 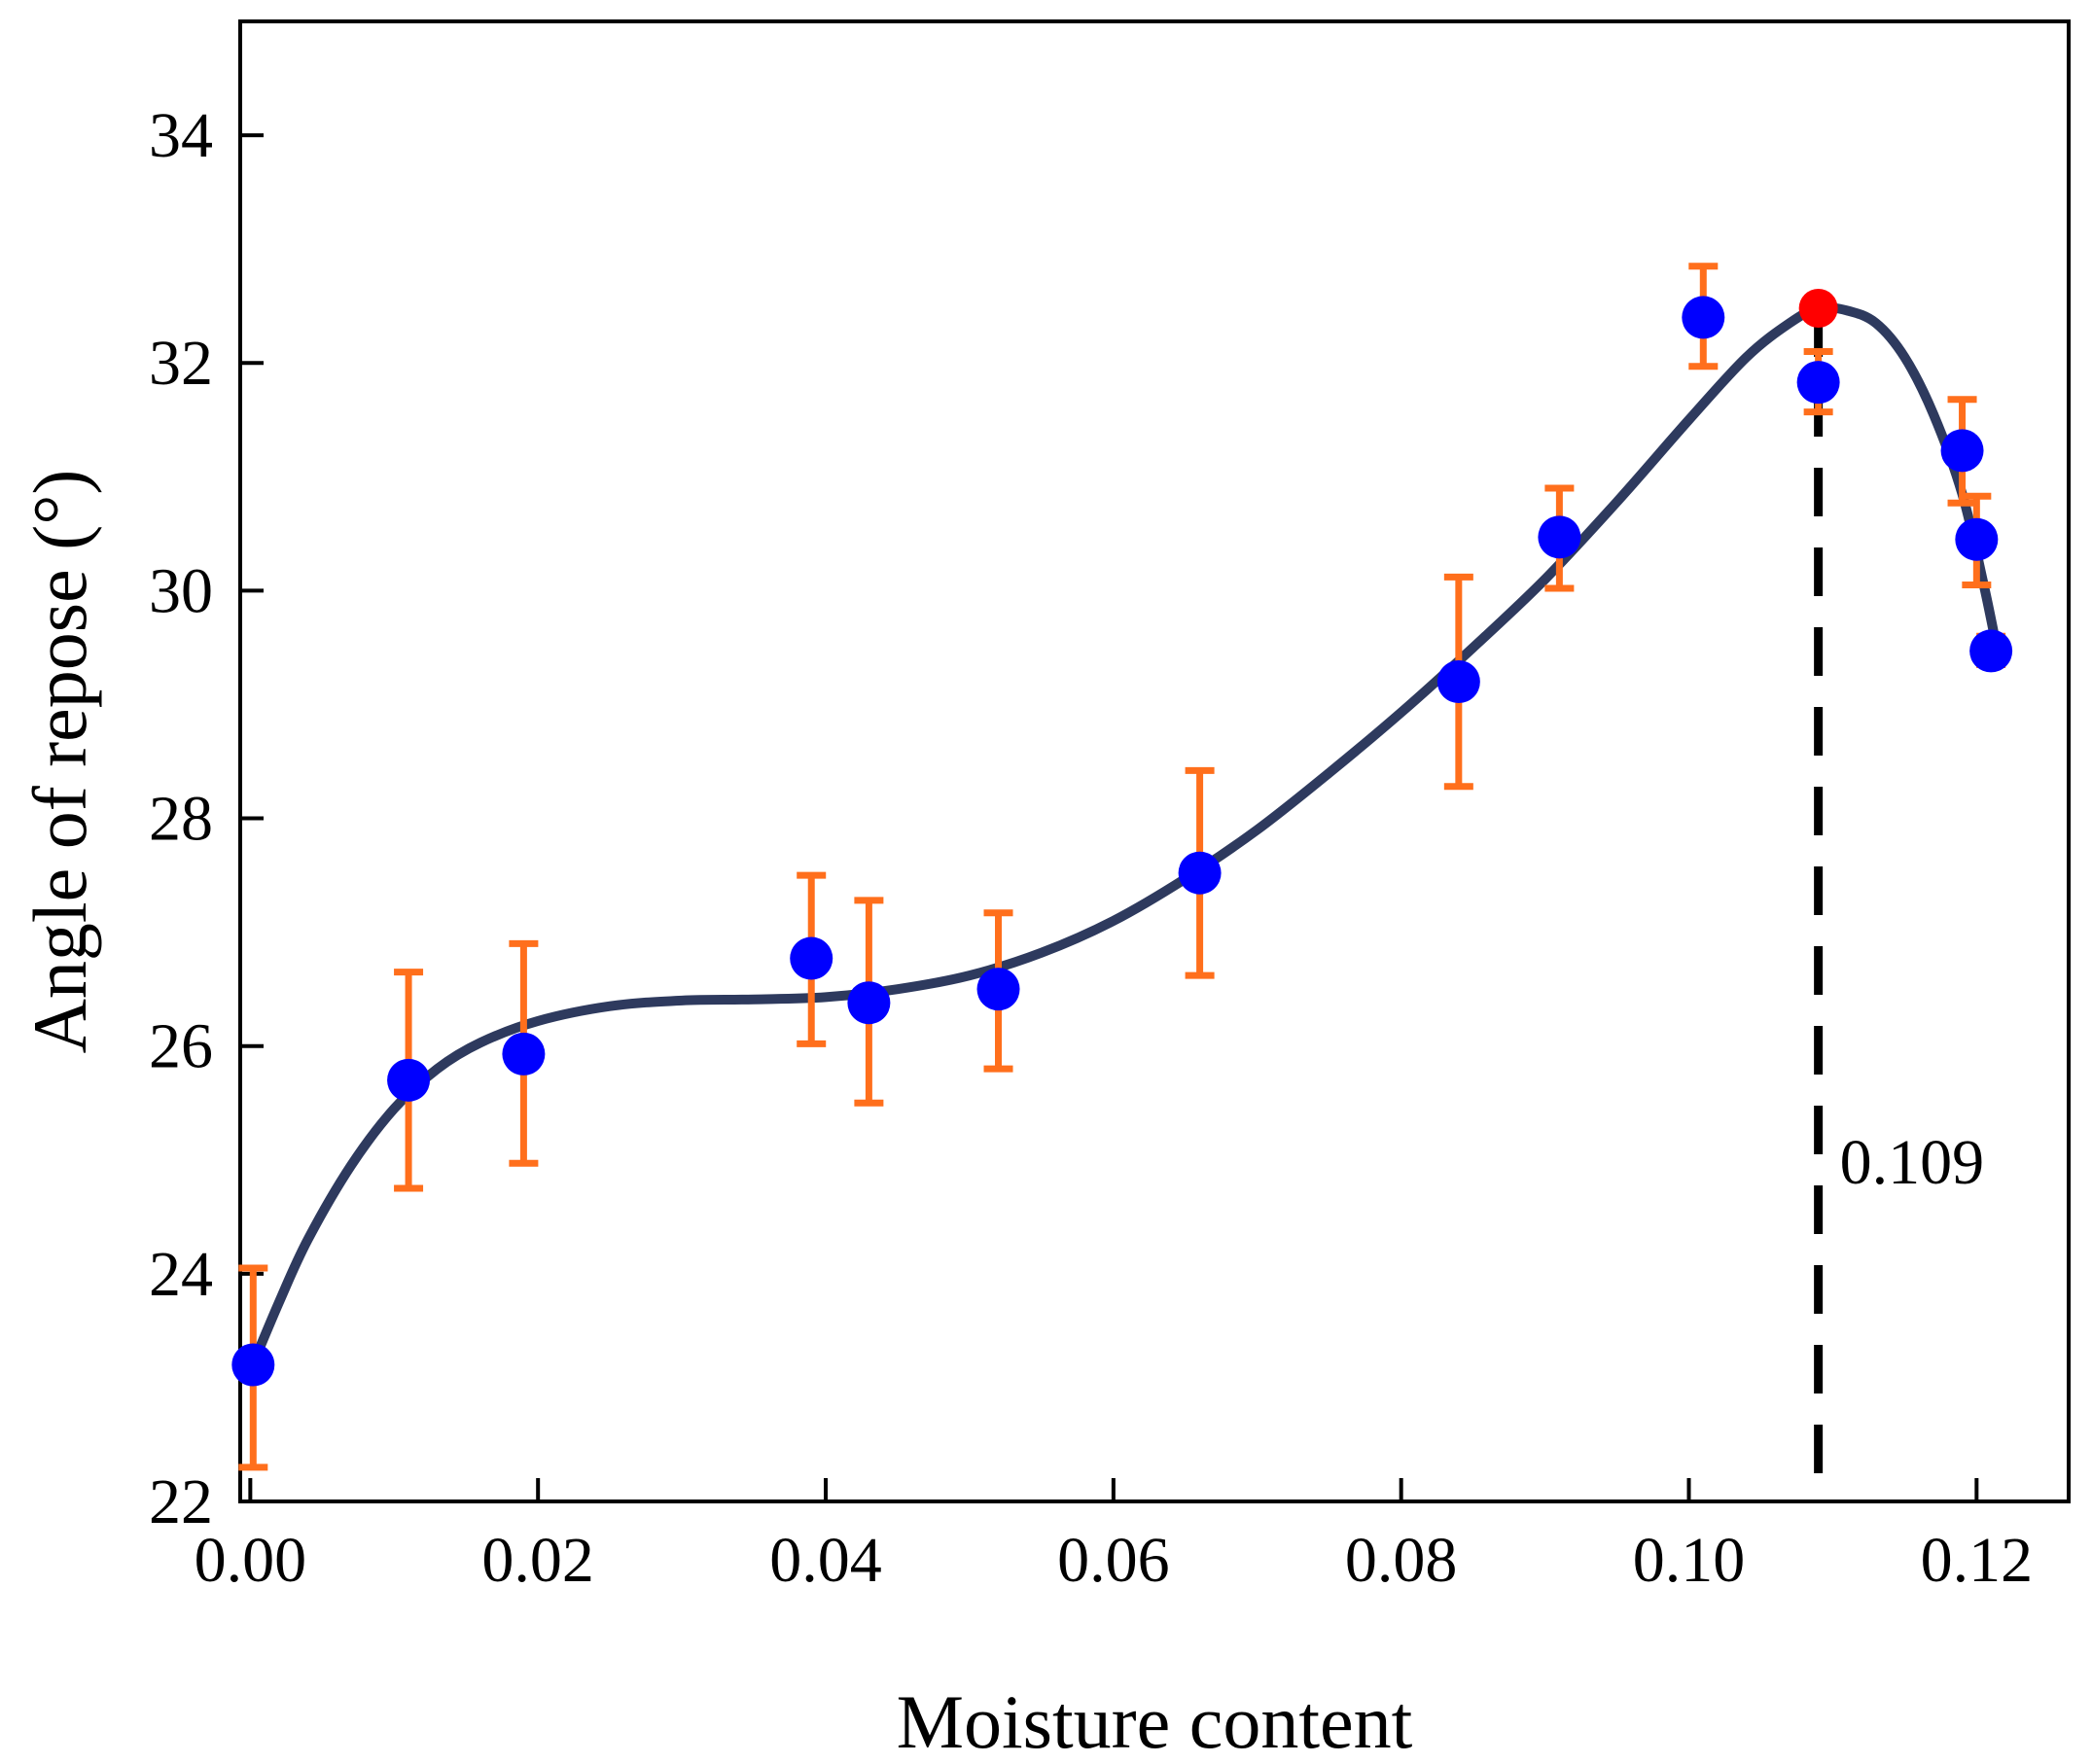 What do you see at coordinates (1899, 895) in the screenshot?
I see `peak-guide: 0.109` at bounding box center [1899, 895].